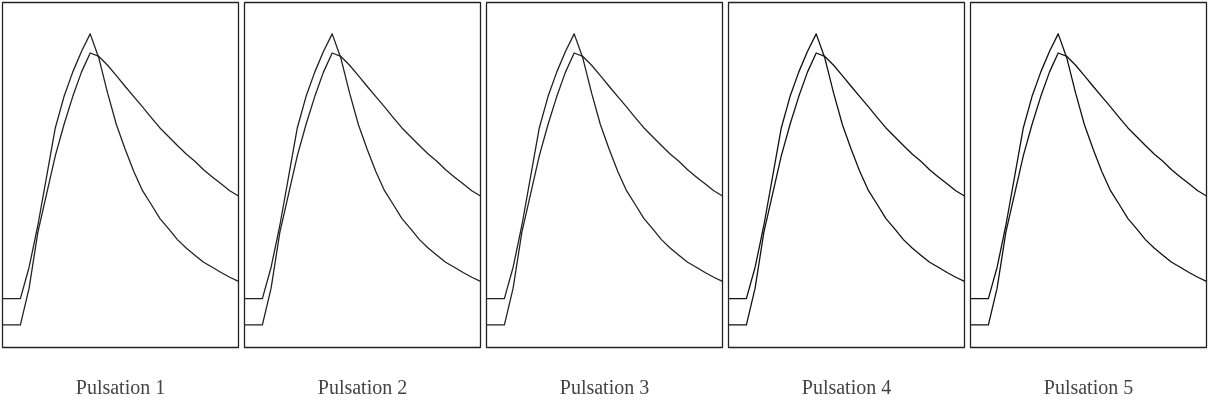  Describe the element at coordinates (120, 386) in the screenshot. I see `x-axis-title: Pulsation 1` at that location.